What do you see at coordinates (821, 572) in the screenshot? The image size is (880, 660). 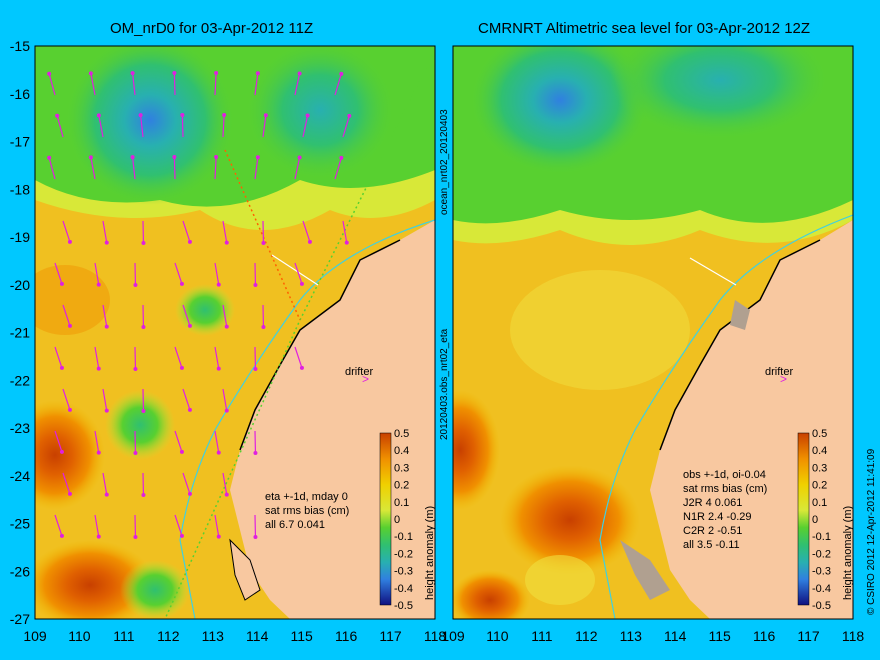 I see `colorbar-tick: -0.3` at bounding box center [821, 572].